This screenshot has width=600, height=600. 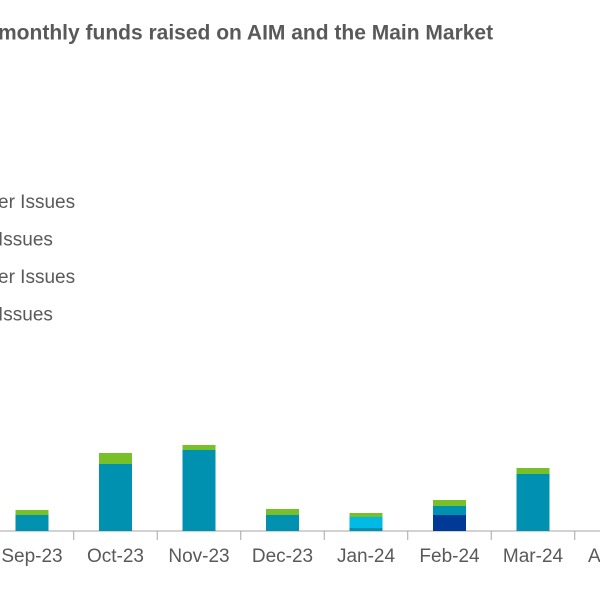 I want to click on x-tick-label: Dec-23, so click(x=282, y=556).